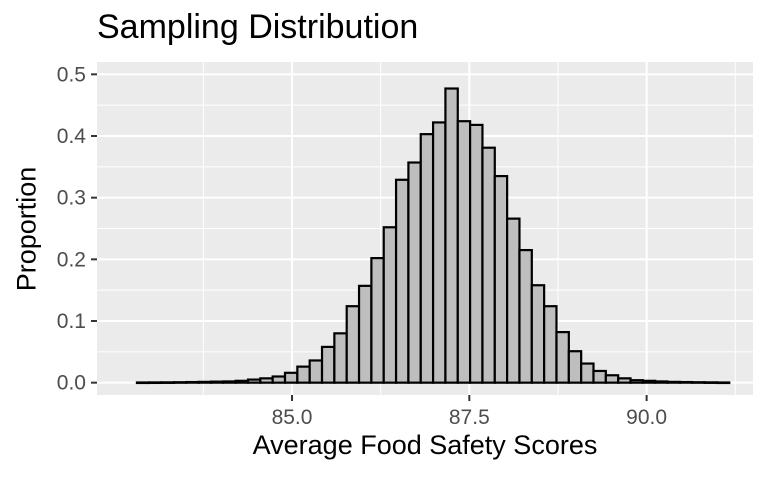 The width and height of the screenshot is (768, 480). What do you see at coordinates (292, 417) in the screenshot?
I see `x-tick-label: 85.0` at bounding box center [292, 417].